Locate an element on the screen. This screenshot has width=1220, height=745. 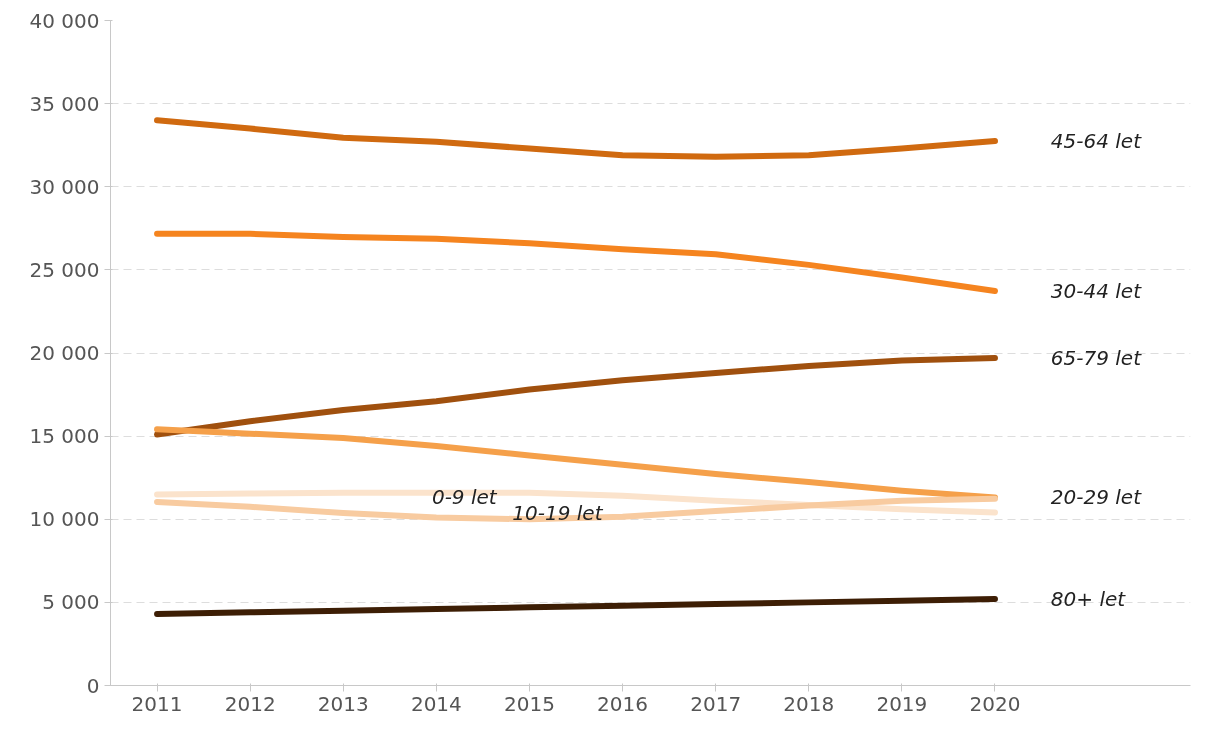
text: 80+ let is located at coordinates (1088, 599).